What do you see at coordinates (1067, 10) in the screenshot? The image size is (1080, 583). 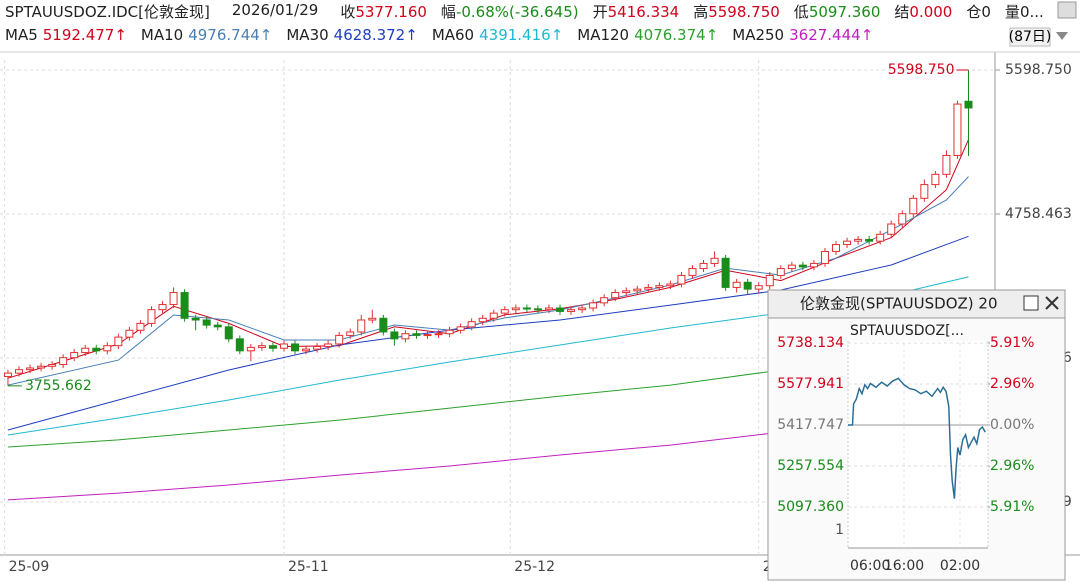 I see `settings-icon` at bounding box center [1067, 10].